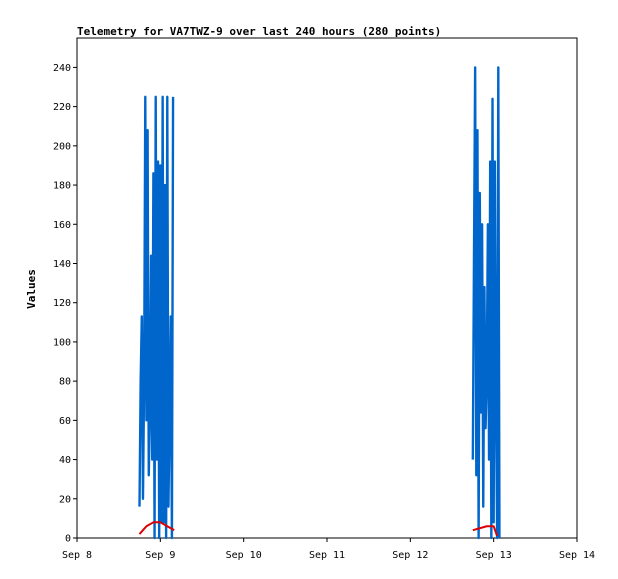 Image resolution: width=618 pixels, height=579 pixels. Describe the element at coordinates (494, 555) in the screenshot. I see `x-tick-label: Sep 13` at that location.